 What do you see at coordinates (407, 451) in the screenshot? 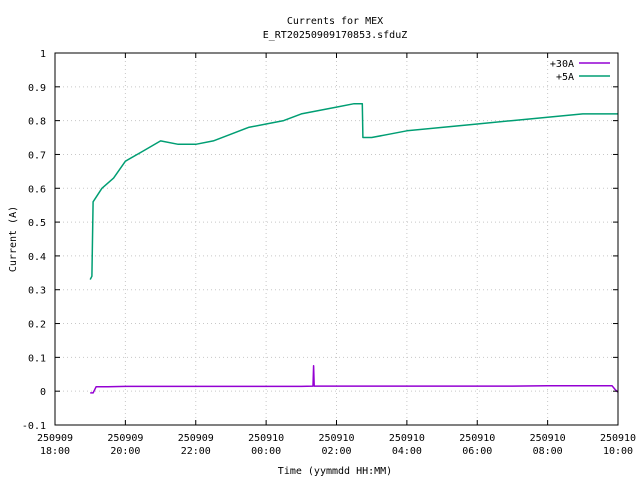
I see `x-tick-time: 04:00` at bounding box center [407, 451].